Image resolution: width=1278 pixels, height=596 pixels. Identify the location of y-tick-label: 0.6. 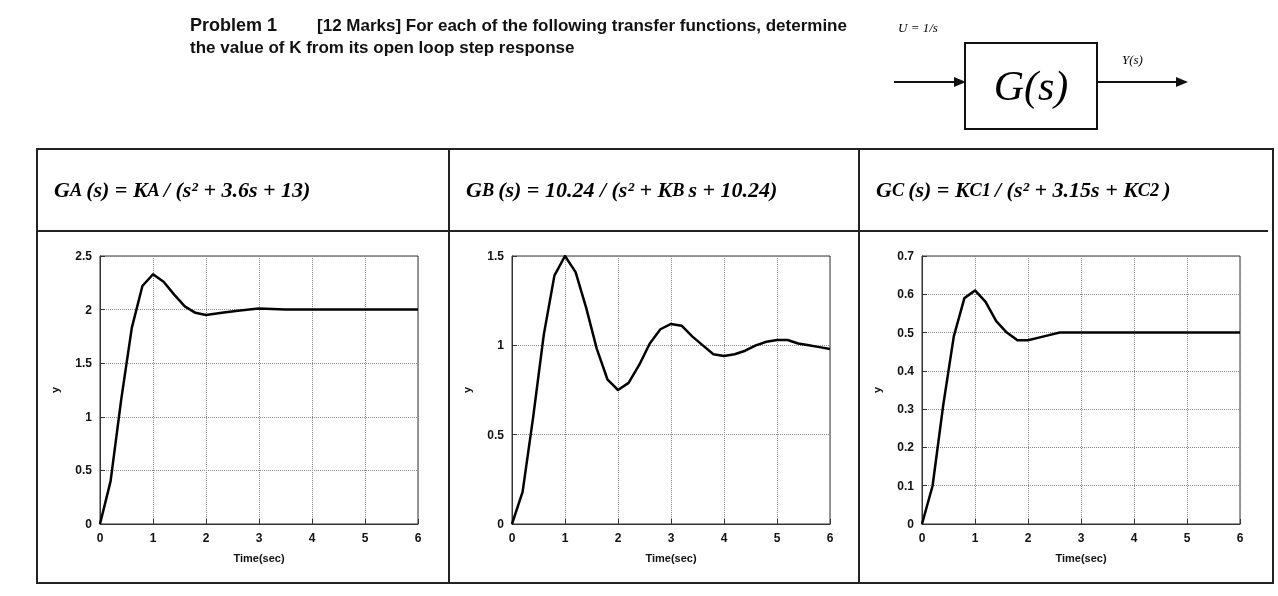
(906, 294).